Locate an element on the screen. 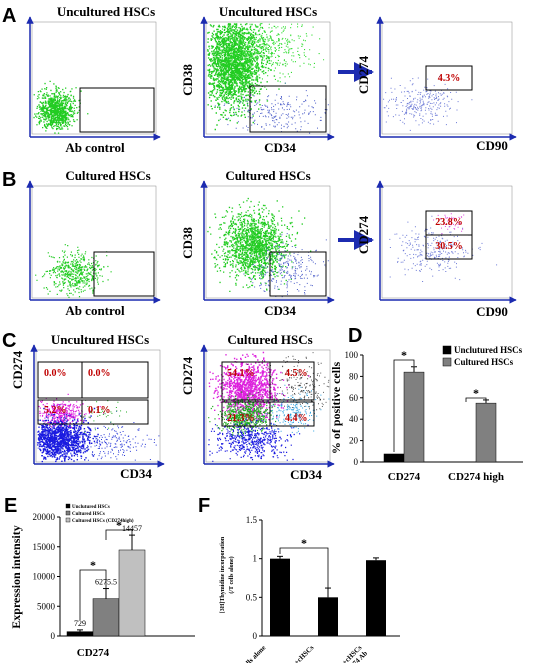 Image resolution: width=536 pixels, height=663 pixels. flow-plot-b1: Cultured HSCs Ab control is located at coordinates (93, 243).